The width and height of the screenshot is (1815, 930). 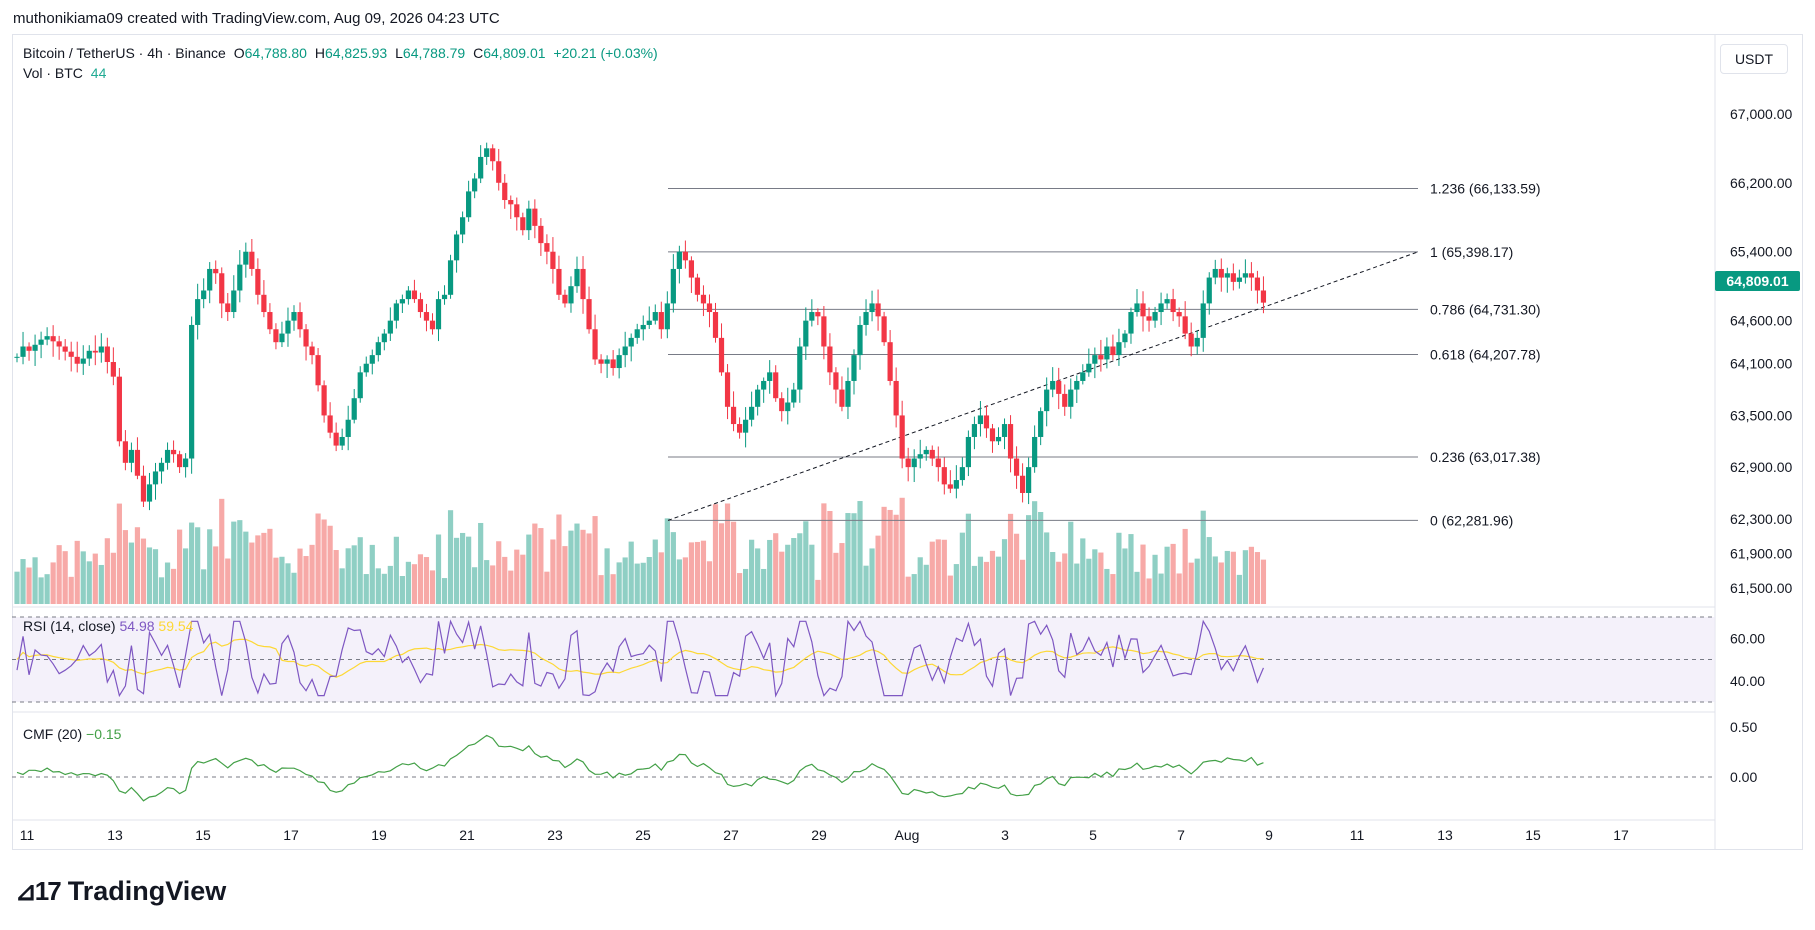 I want to click on time-axis-label: 19, so click(x=379, y=835).